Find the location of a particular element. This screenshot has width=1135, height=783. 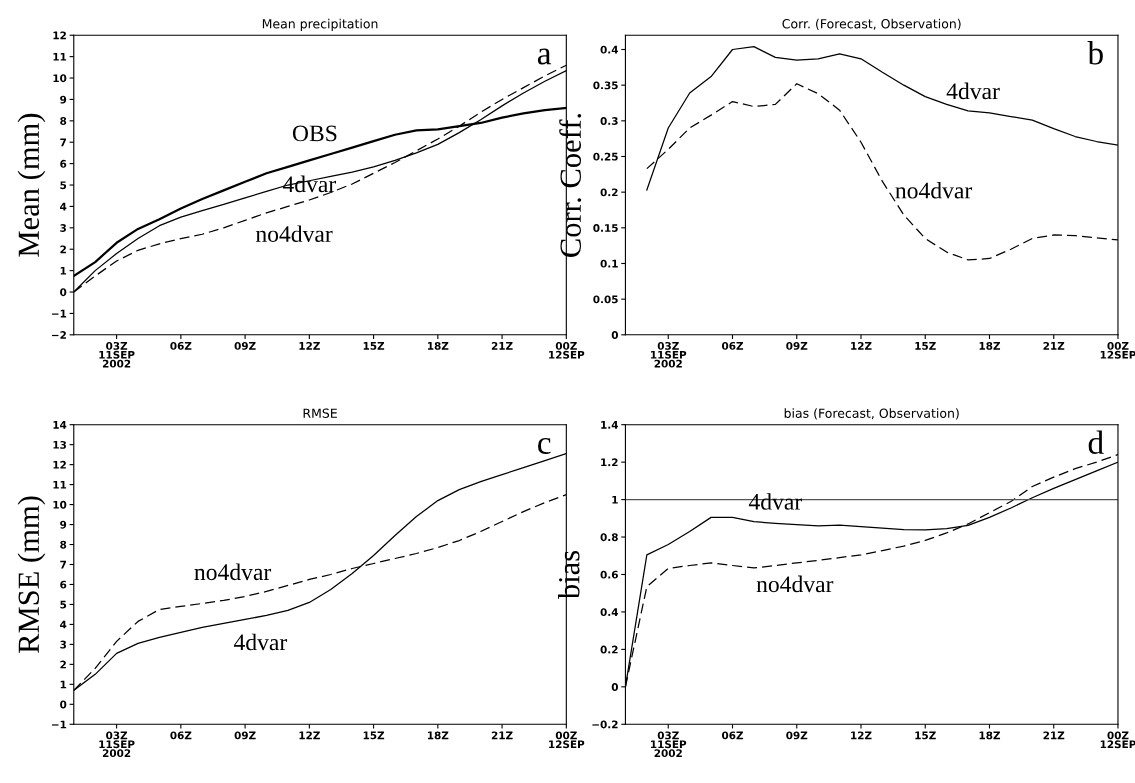

annotation: c is located at coordinates (544, 446).